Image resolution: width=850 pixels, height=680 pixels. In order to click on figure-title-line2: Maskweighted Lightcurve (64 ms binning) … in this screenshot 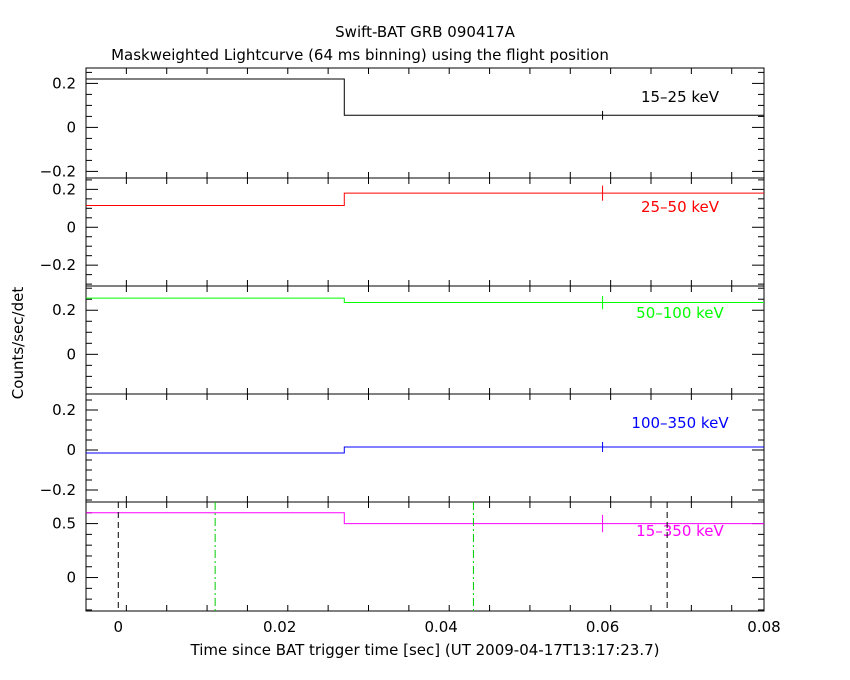, I will do `click(360, 55)`.